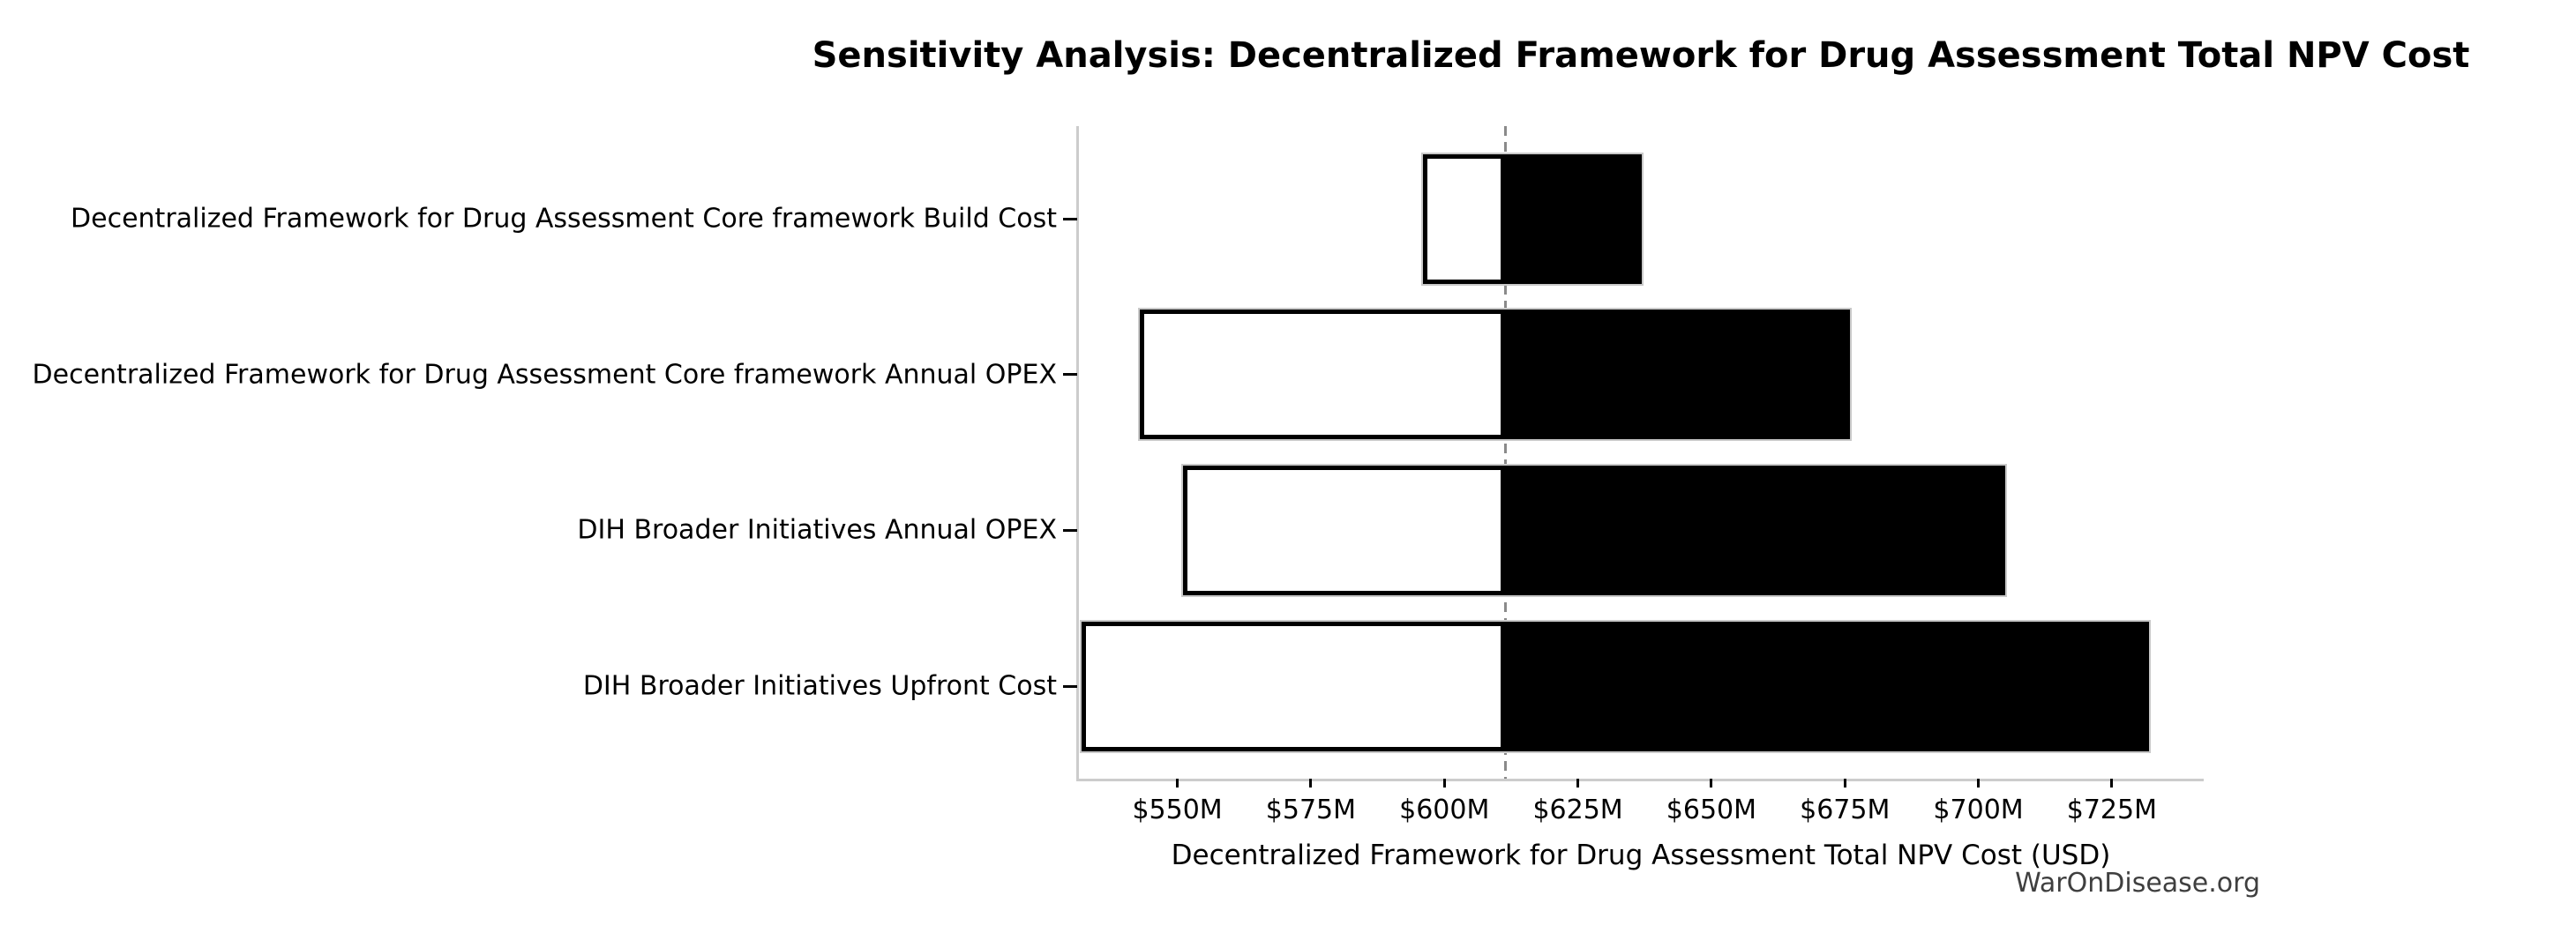  Describe the element at coordinates (1311, 810) in the screenshot. I see `x-tick-label: $575M` at that location.